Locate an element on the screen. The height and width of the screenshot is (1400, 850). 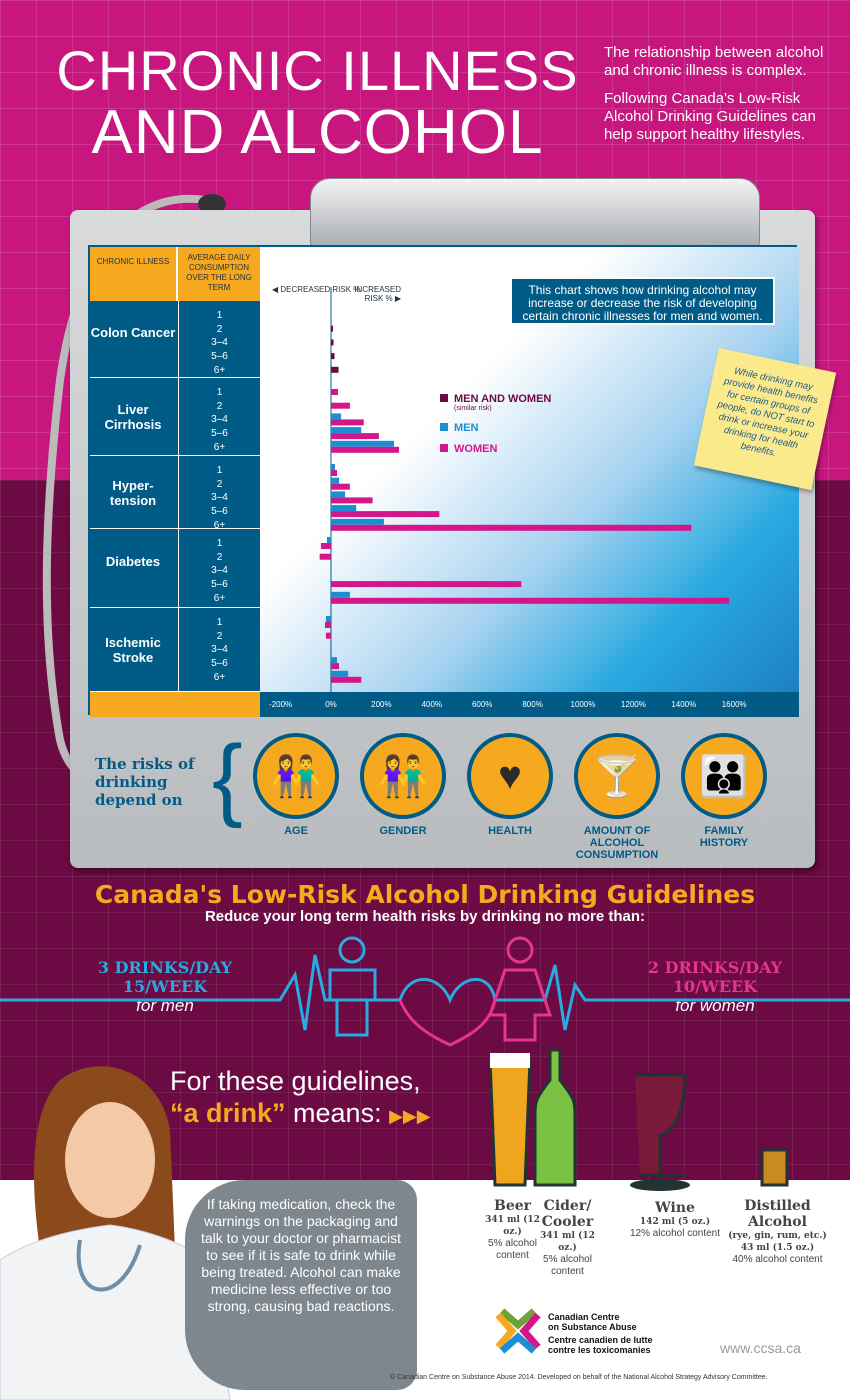
heartbeat-line-icon is located at coordinates (425, 991).